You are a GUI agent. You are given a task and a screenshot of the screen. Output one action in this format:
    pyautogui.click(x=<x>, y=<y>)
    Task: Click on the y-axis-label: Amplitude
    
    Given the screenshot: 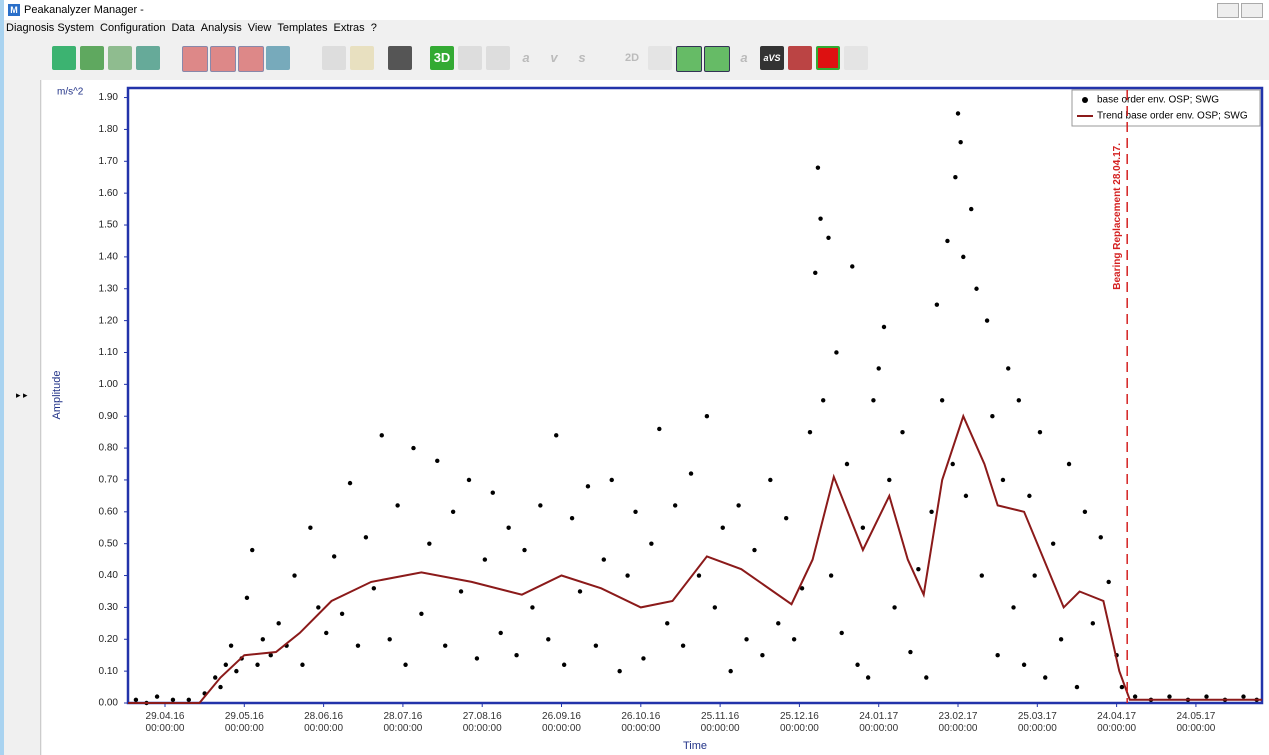 What is the action you would take?
    pyautogui.click(x=57, y=395)
    